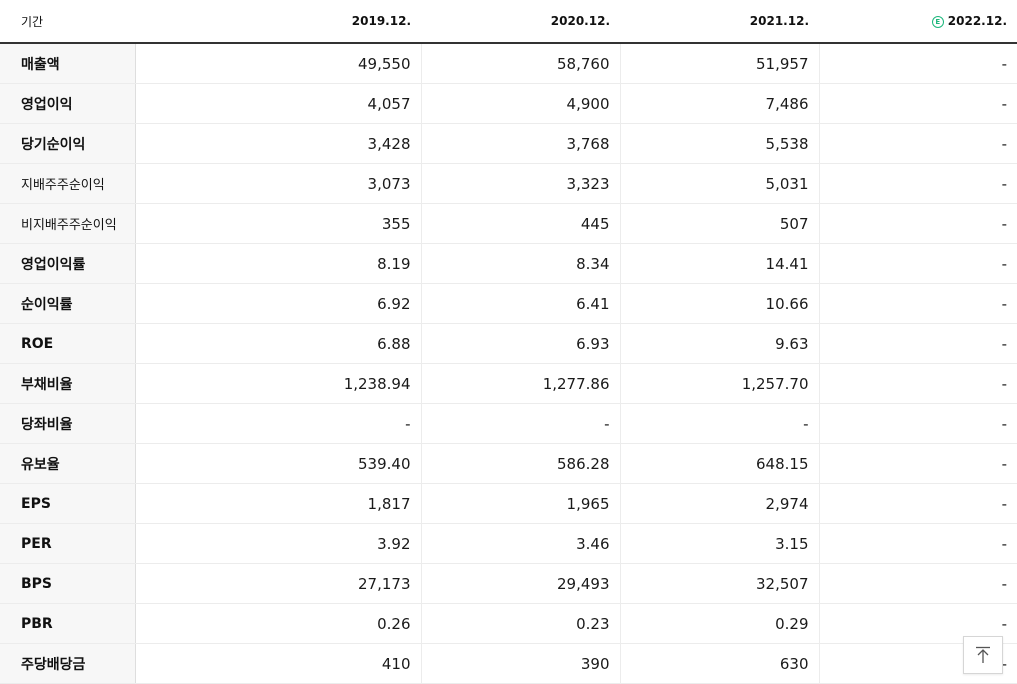 The width and height of the screenshot is (1017, 684). Describe the element at coordinates (719, 623) in the screenshot. I see `cell-value: 0.29` at that location.